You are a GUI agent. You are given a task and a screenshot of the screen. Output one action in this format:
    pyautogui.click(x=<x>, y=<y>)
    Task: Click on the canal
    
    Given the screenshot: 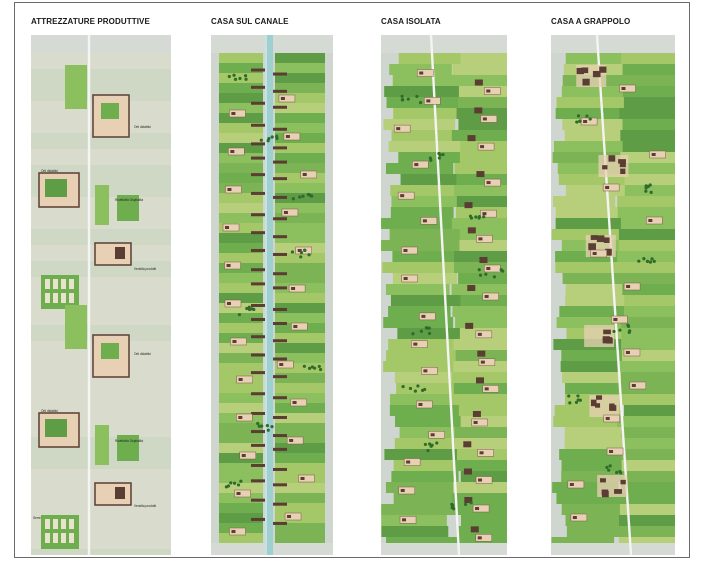 What is the action you would take?
    pyautogui.click(x=269, y=295)
    